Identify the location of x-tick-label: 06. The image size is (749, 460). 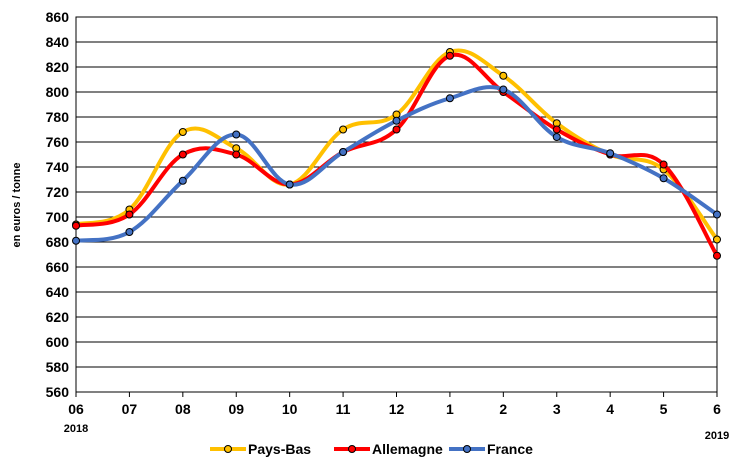
(76, 409).